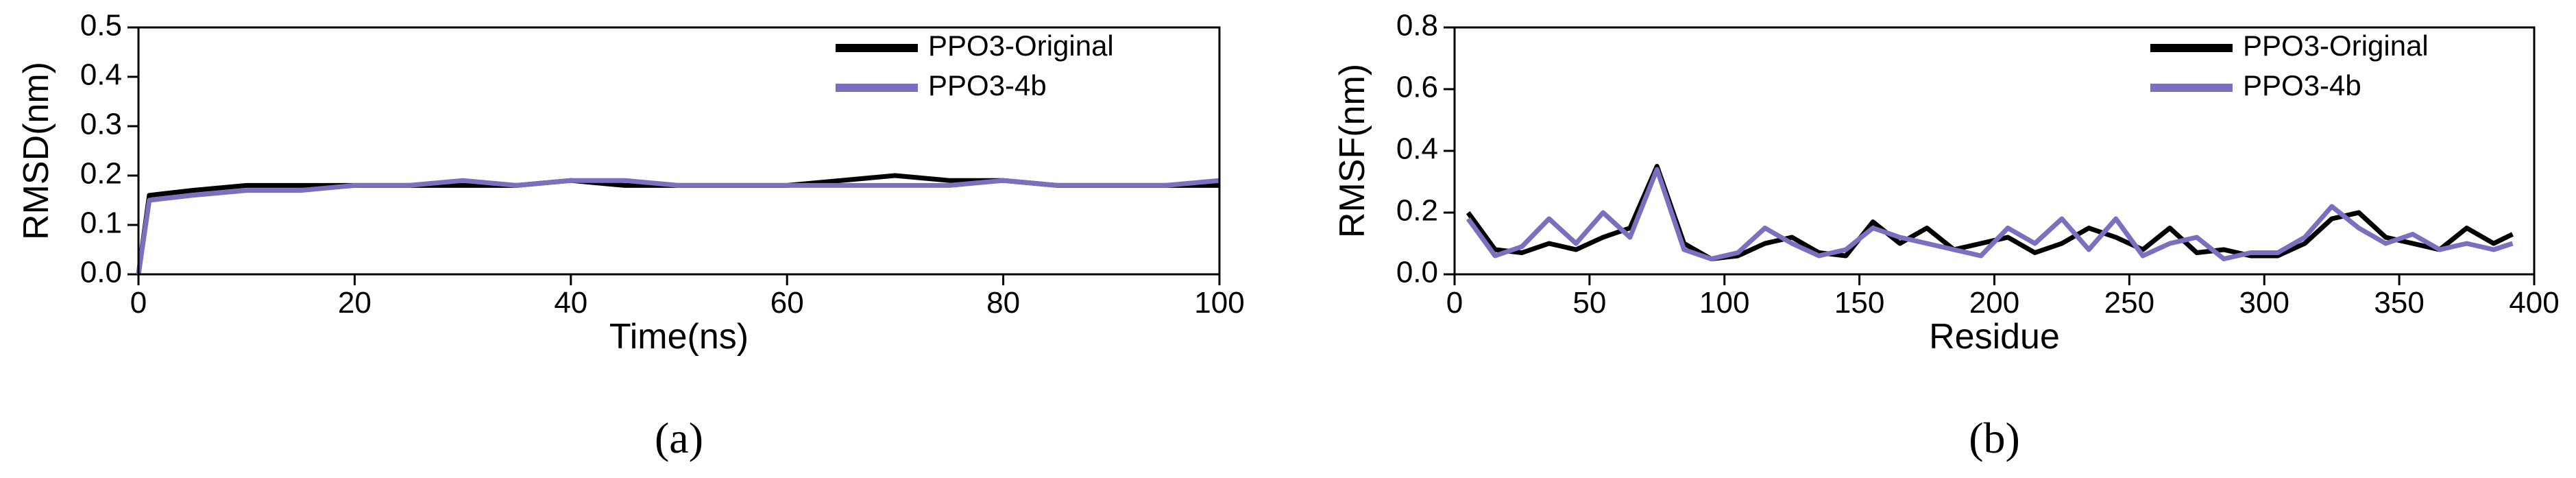 The height and width of the screenshot is (478, 2576). Describe the element at coordinates (2264, 303) in the screenshot. I see `x-tick-label: 300` at that location.